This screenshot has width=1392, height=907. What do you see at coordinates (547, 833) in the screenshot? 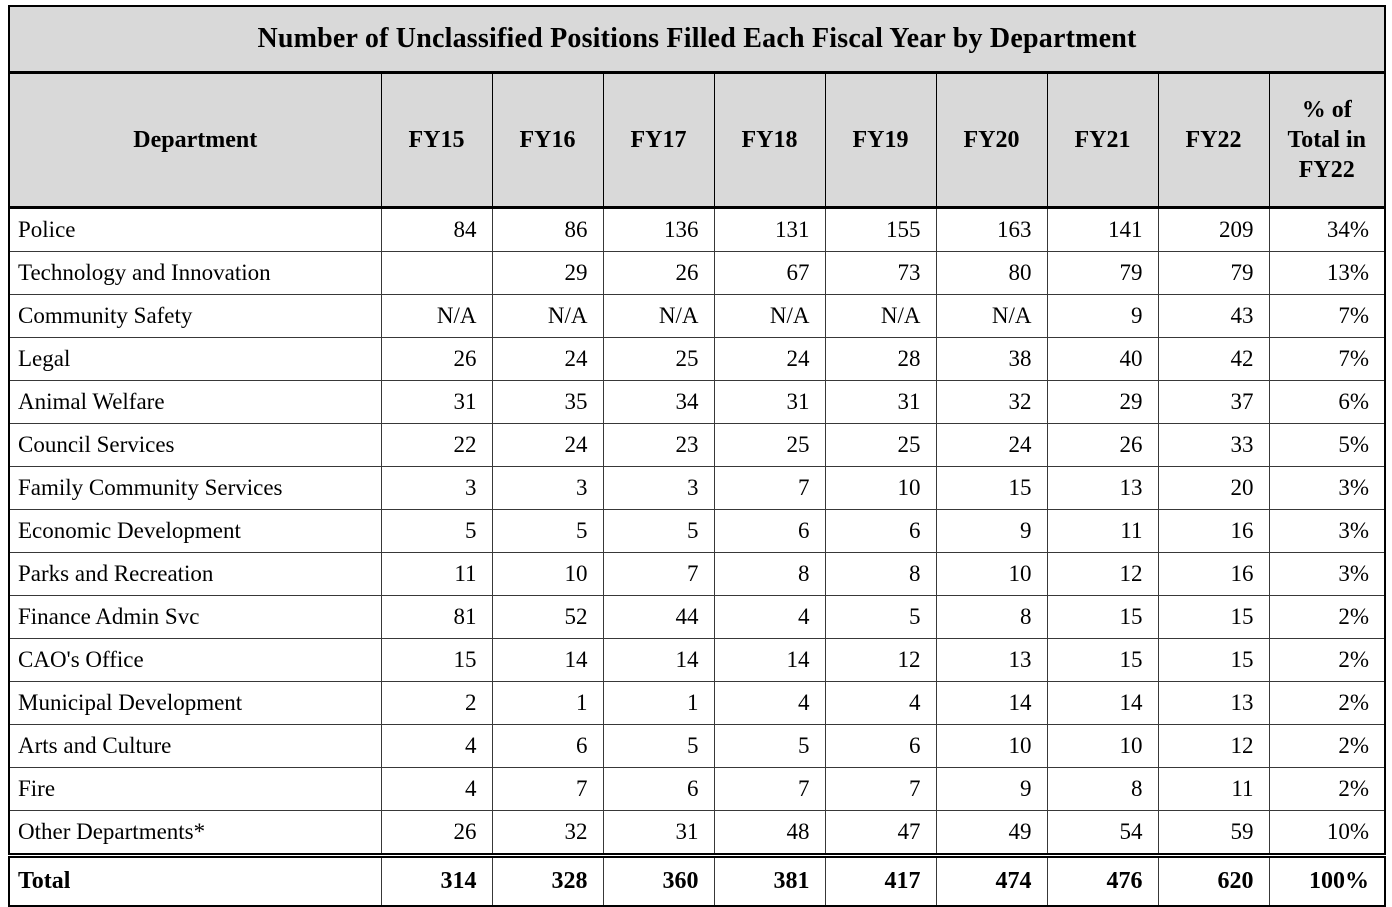
I see `cell-value: 32` at bounding box center [547, 833].